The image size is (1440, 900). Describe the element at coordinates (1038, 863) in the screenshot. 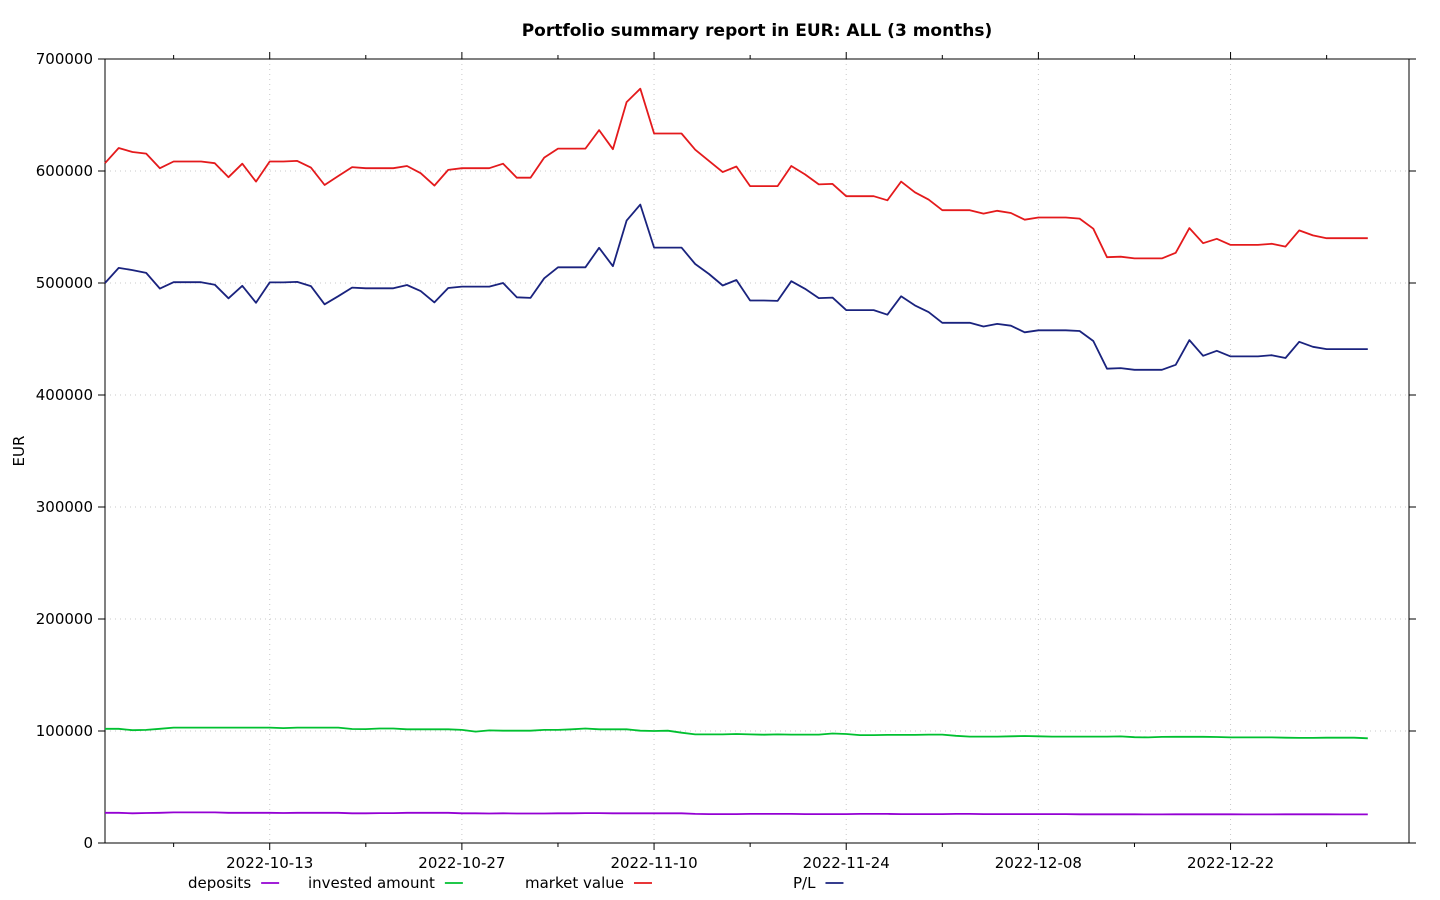

I see `x-tick-label: 2022-12-08` at that location.